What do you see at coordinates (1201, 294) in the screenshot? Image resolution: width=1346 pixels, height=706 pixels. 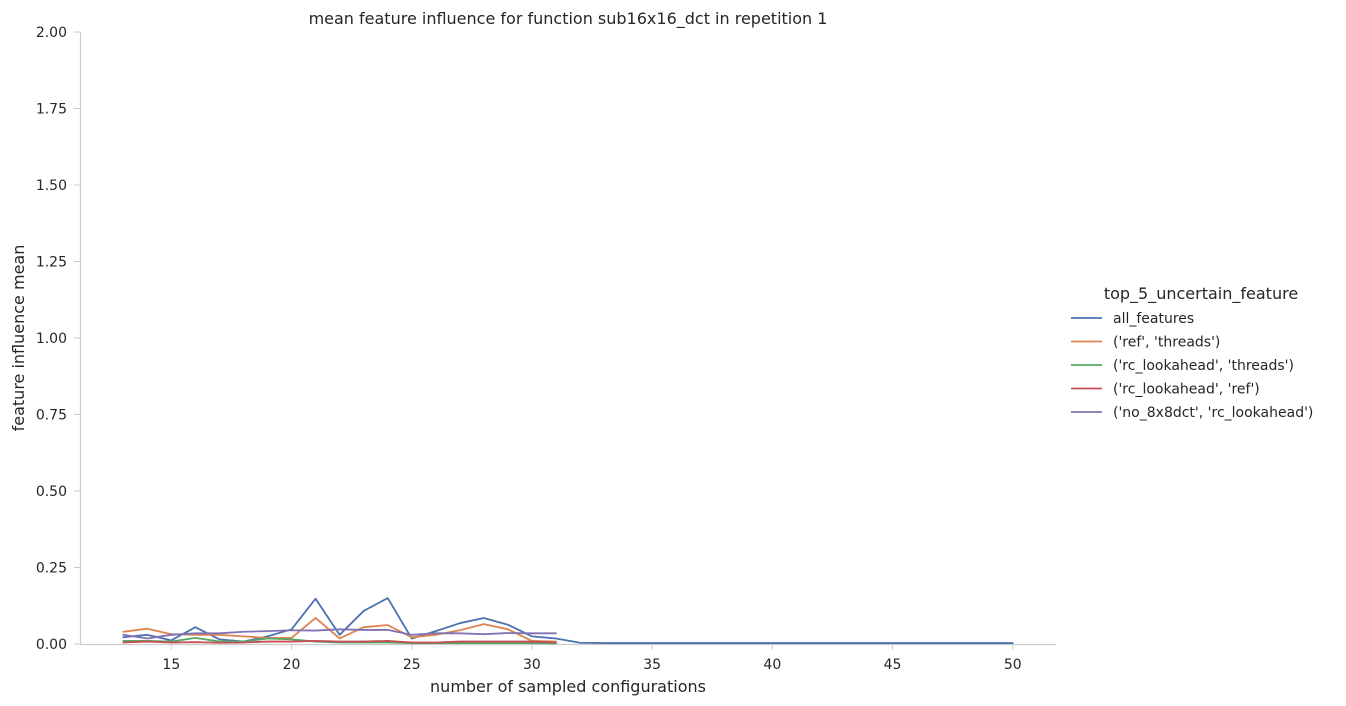 I see `legend-title: top_5_uncertain_feature` at bounding box center [1201, 294].